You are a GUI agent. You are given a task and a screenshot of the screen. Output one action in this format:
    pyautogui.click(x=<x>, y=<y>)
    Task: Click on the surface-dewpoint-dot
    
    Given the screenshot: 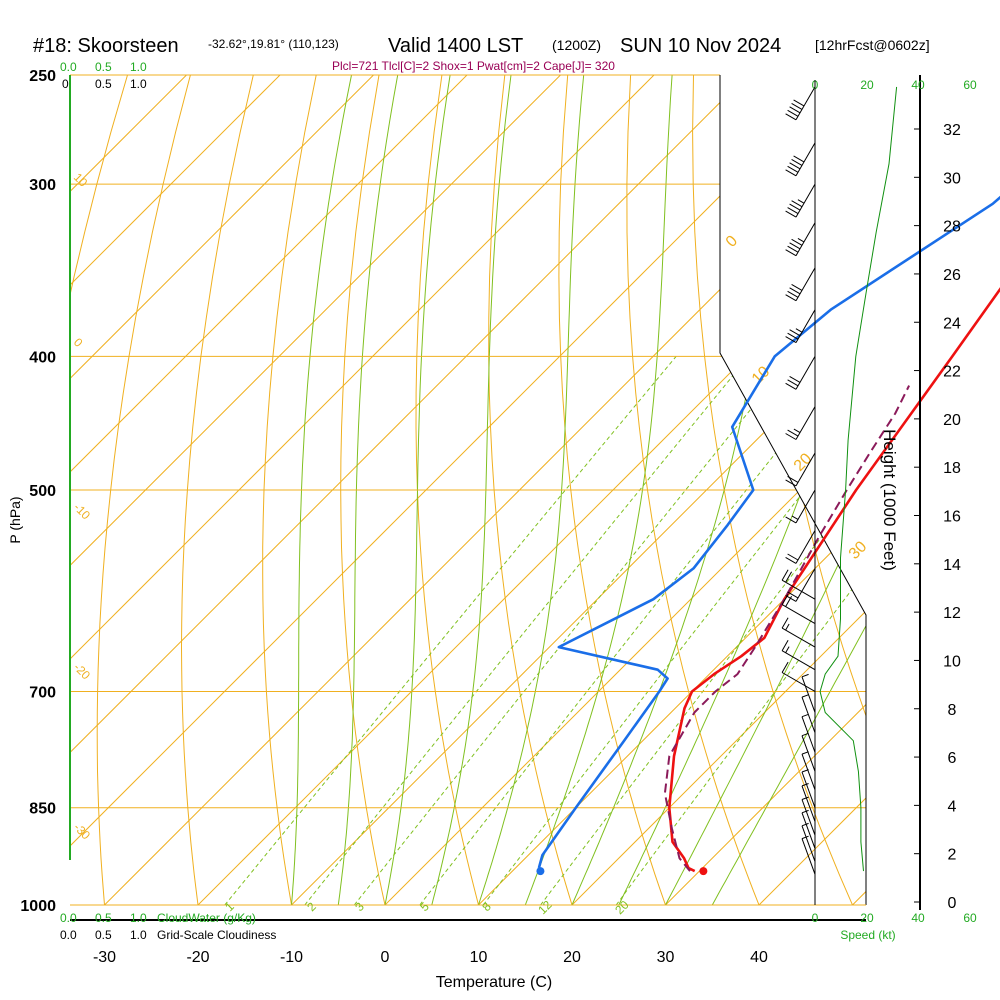 What is the action you would take?
    pyautogui.click(x=540, y=871)
    